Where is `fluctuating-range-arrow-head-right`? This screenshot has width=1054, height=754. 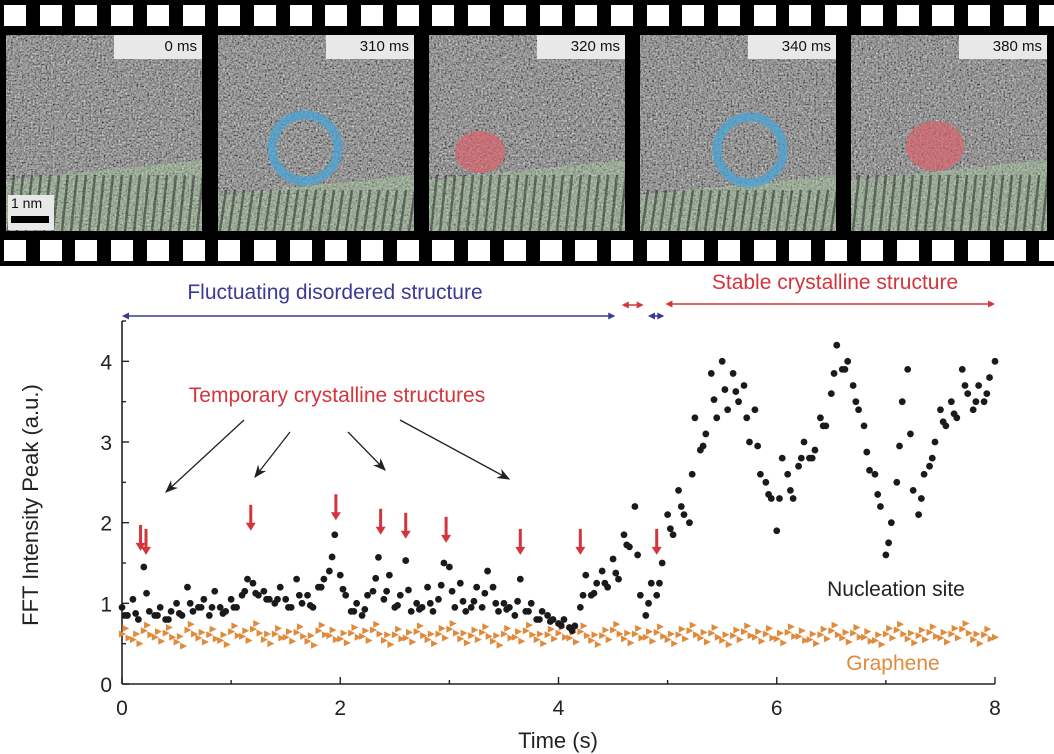 fluctuating-range-arrow-head-right is located at coordinates (612, 316).